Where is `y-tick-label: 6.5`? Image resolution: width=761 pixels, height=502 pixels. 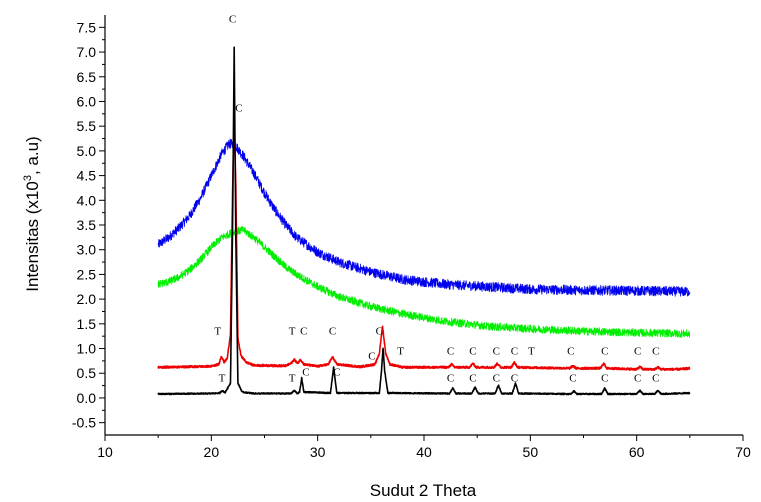
y-tick-label: 6.5 is located at coordinates (87, 77).